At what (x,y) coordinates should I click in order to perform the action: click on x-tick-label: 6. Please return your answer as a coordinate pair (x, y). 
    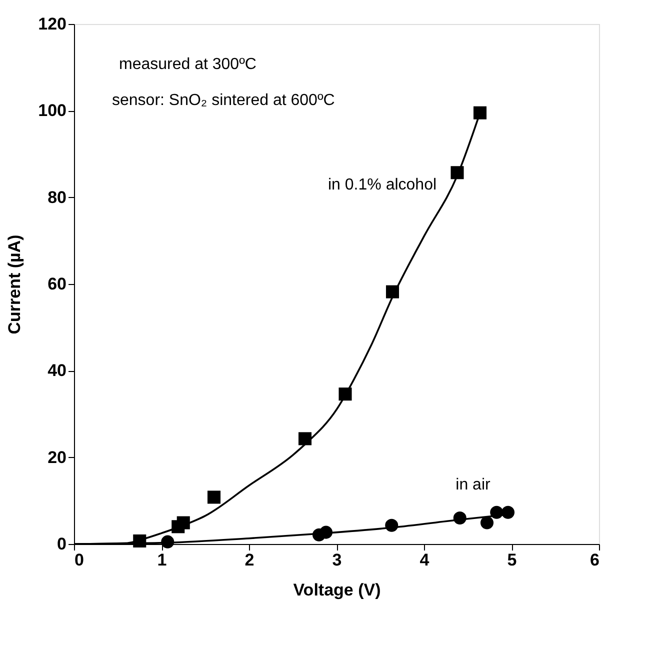
    Looking at the image, I should click on (595, 560).